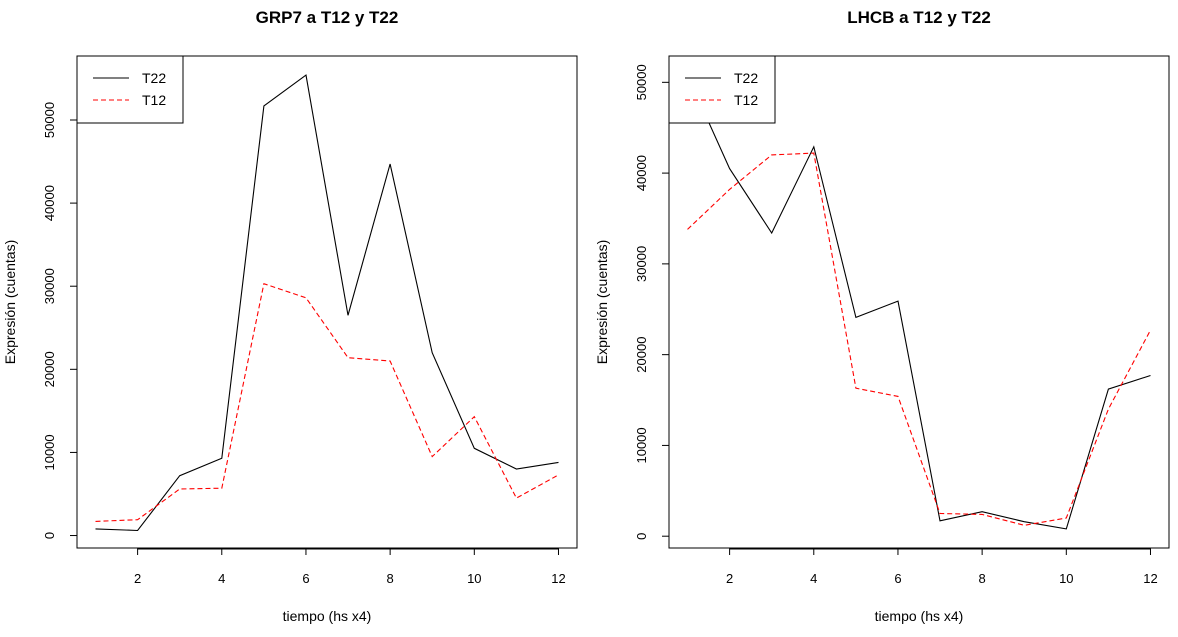 This screenshot has height=637, width=1178. Describe the element at coordinates (327, 17) in the screenshot. I see `chart-title: GRP7 a T12 y T22` at that location.